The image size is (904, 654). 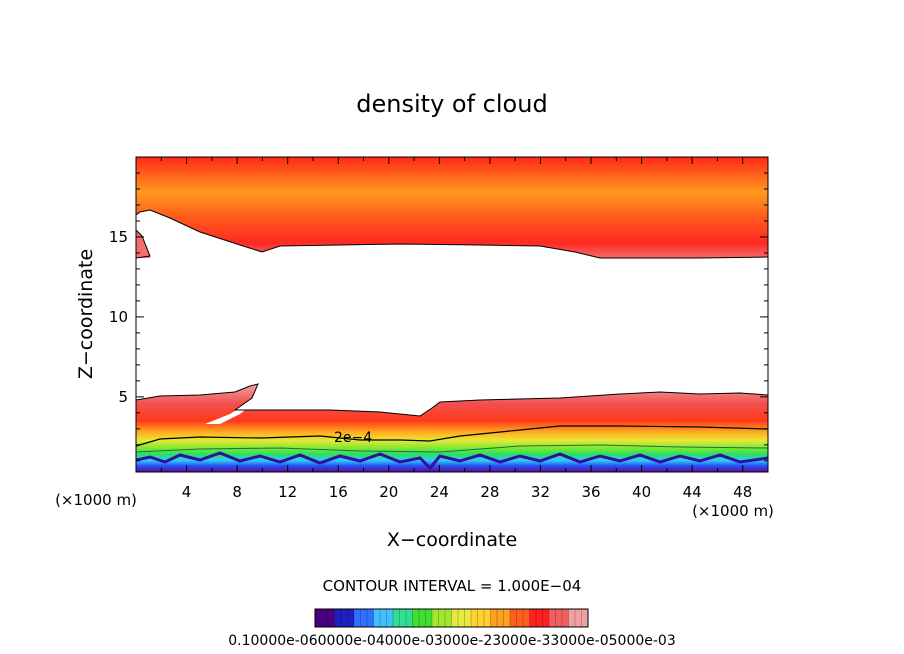 What do you see at coordinates (143, 244) in the screenshot?
I see `upper-cloud-tail` at bounding box center [143, 244].